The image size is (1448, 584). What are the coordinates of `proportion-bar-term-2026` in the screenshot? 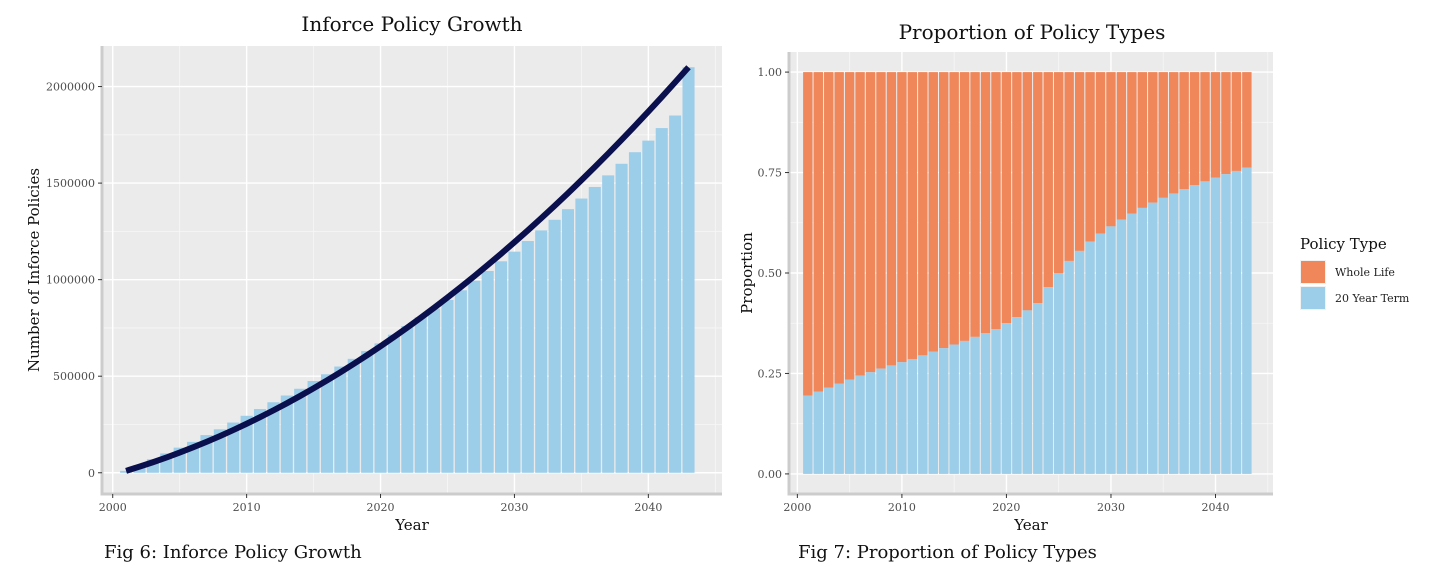 It's located at (1069, 367).